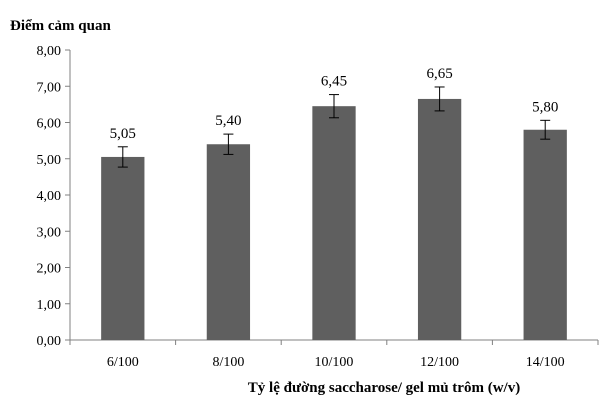 This screenshot has height=399, width=615. What do you see at coordinates (49, 232) in the screenshot?
I see `y-tick-label: 3,00` at bounding box center [49, 232].